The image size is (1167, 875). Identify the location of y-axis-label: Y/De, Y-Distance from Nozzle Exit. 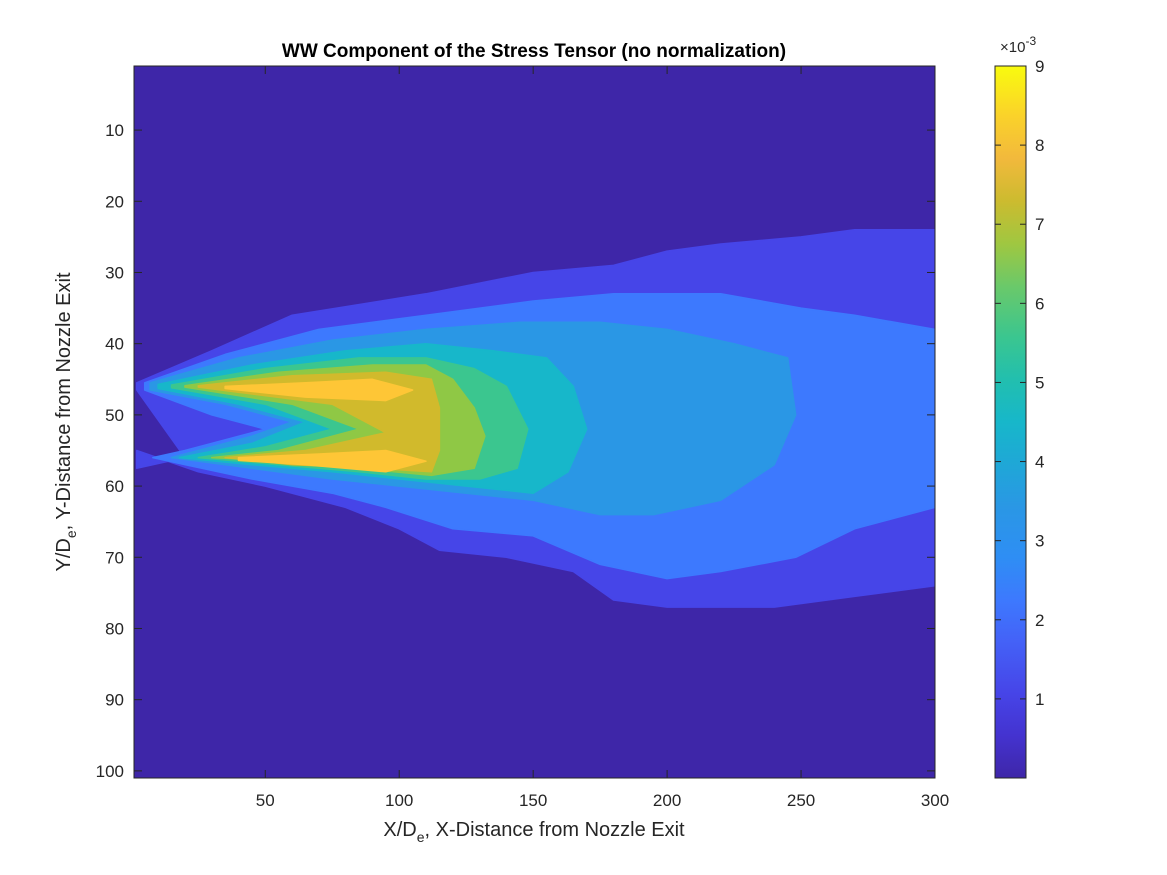
(66, 421).